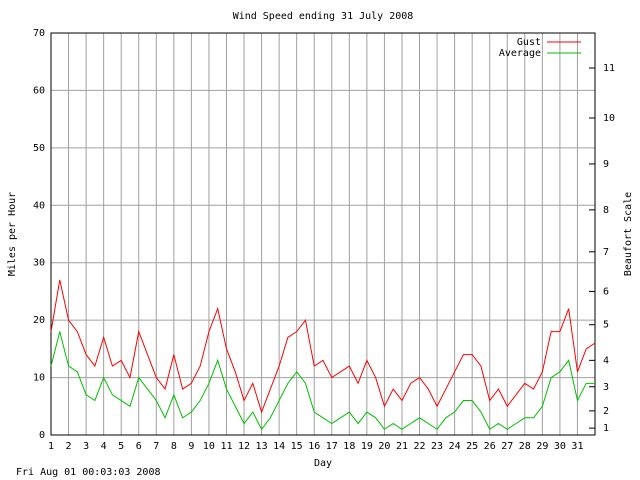 The height and width of the screenshot is (480, 640). What do you see at coordinates (606, 325) in the screenshot?
I see `y2-tick-label: 5` at bounding box center [606, 325].